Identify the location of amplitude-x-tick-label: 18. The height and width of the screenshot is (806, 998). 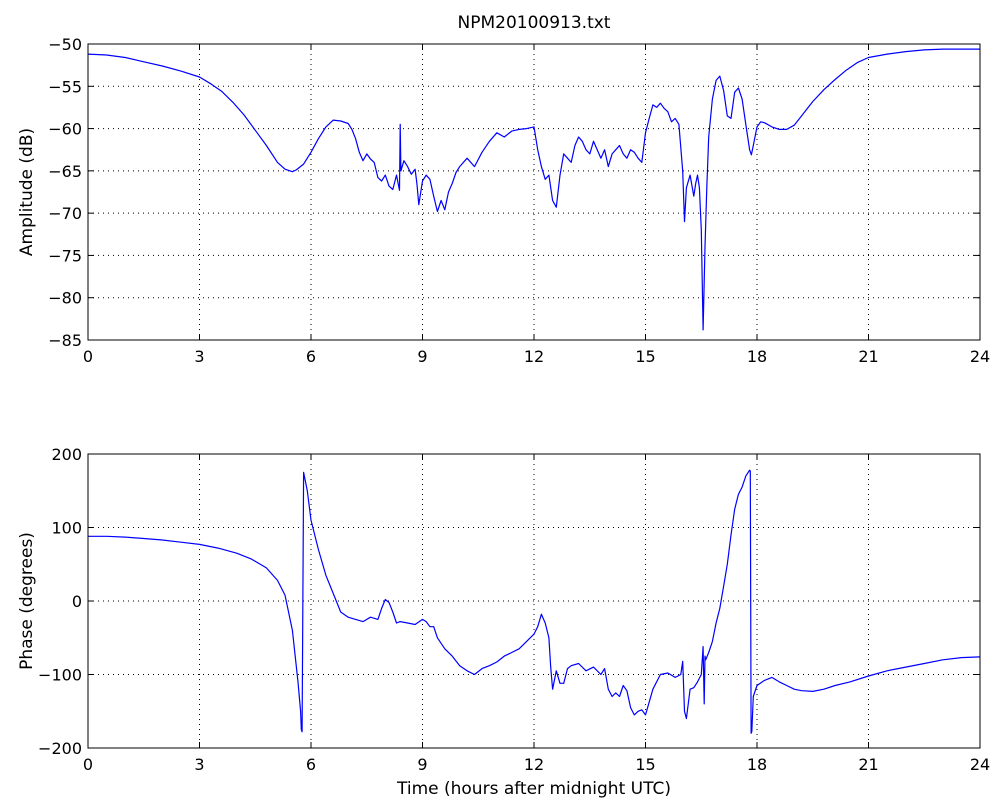
(757, 356).